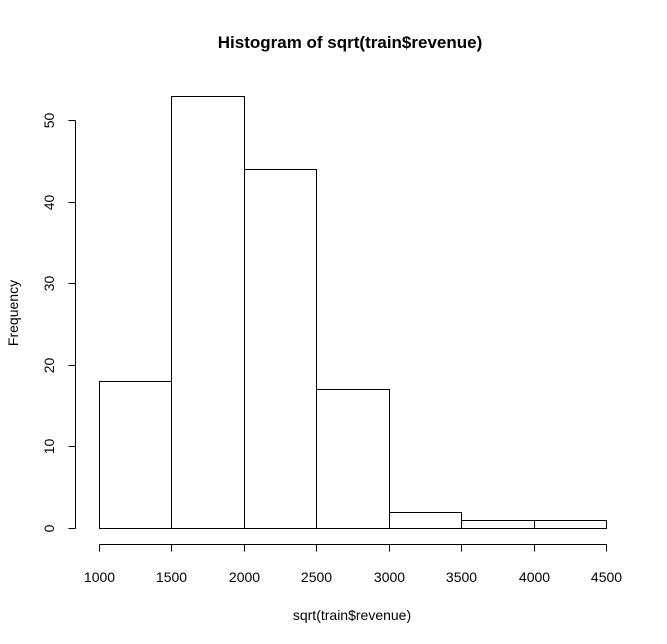 This screenshot has height=644, width=667. Describe the element at coordinates (461, 577) in the screenshot. I see `x-tick-label-5: 3500` at that location.